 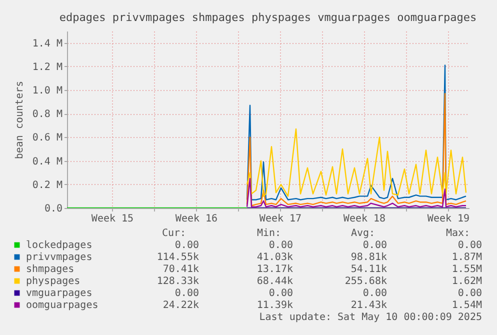 I want to click on text: Avg:, so click(x=363, y=233).